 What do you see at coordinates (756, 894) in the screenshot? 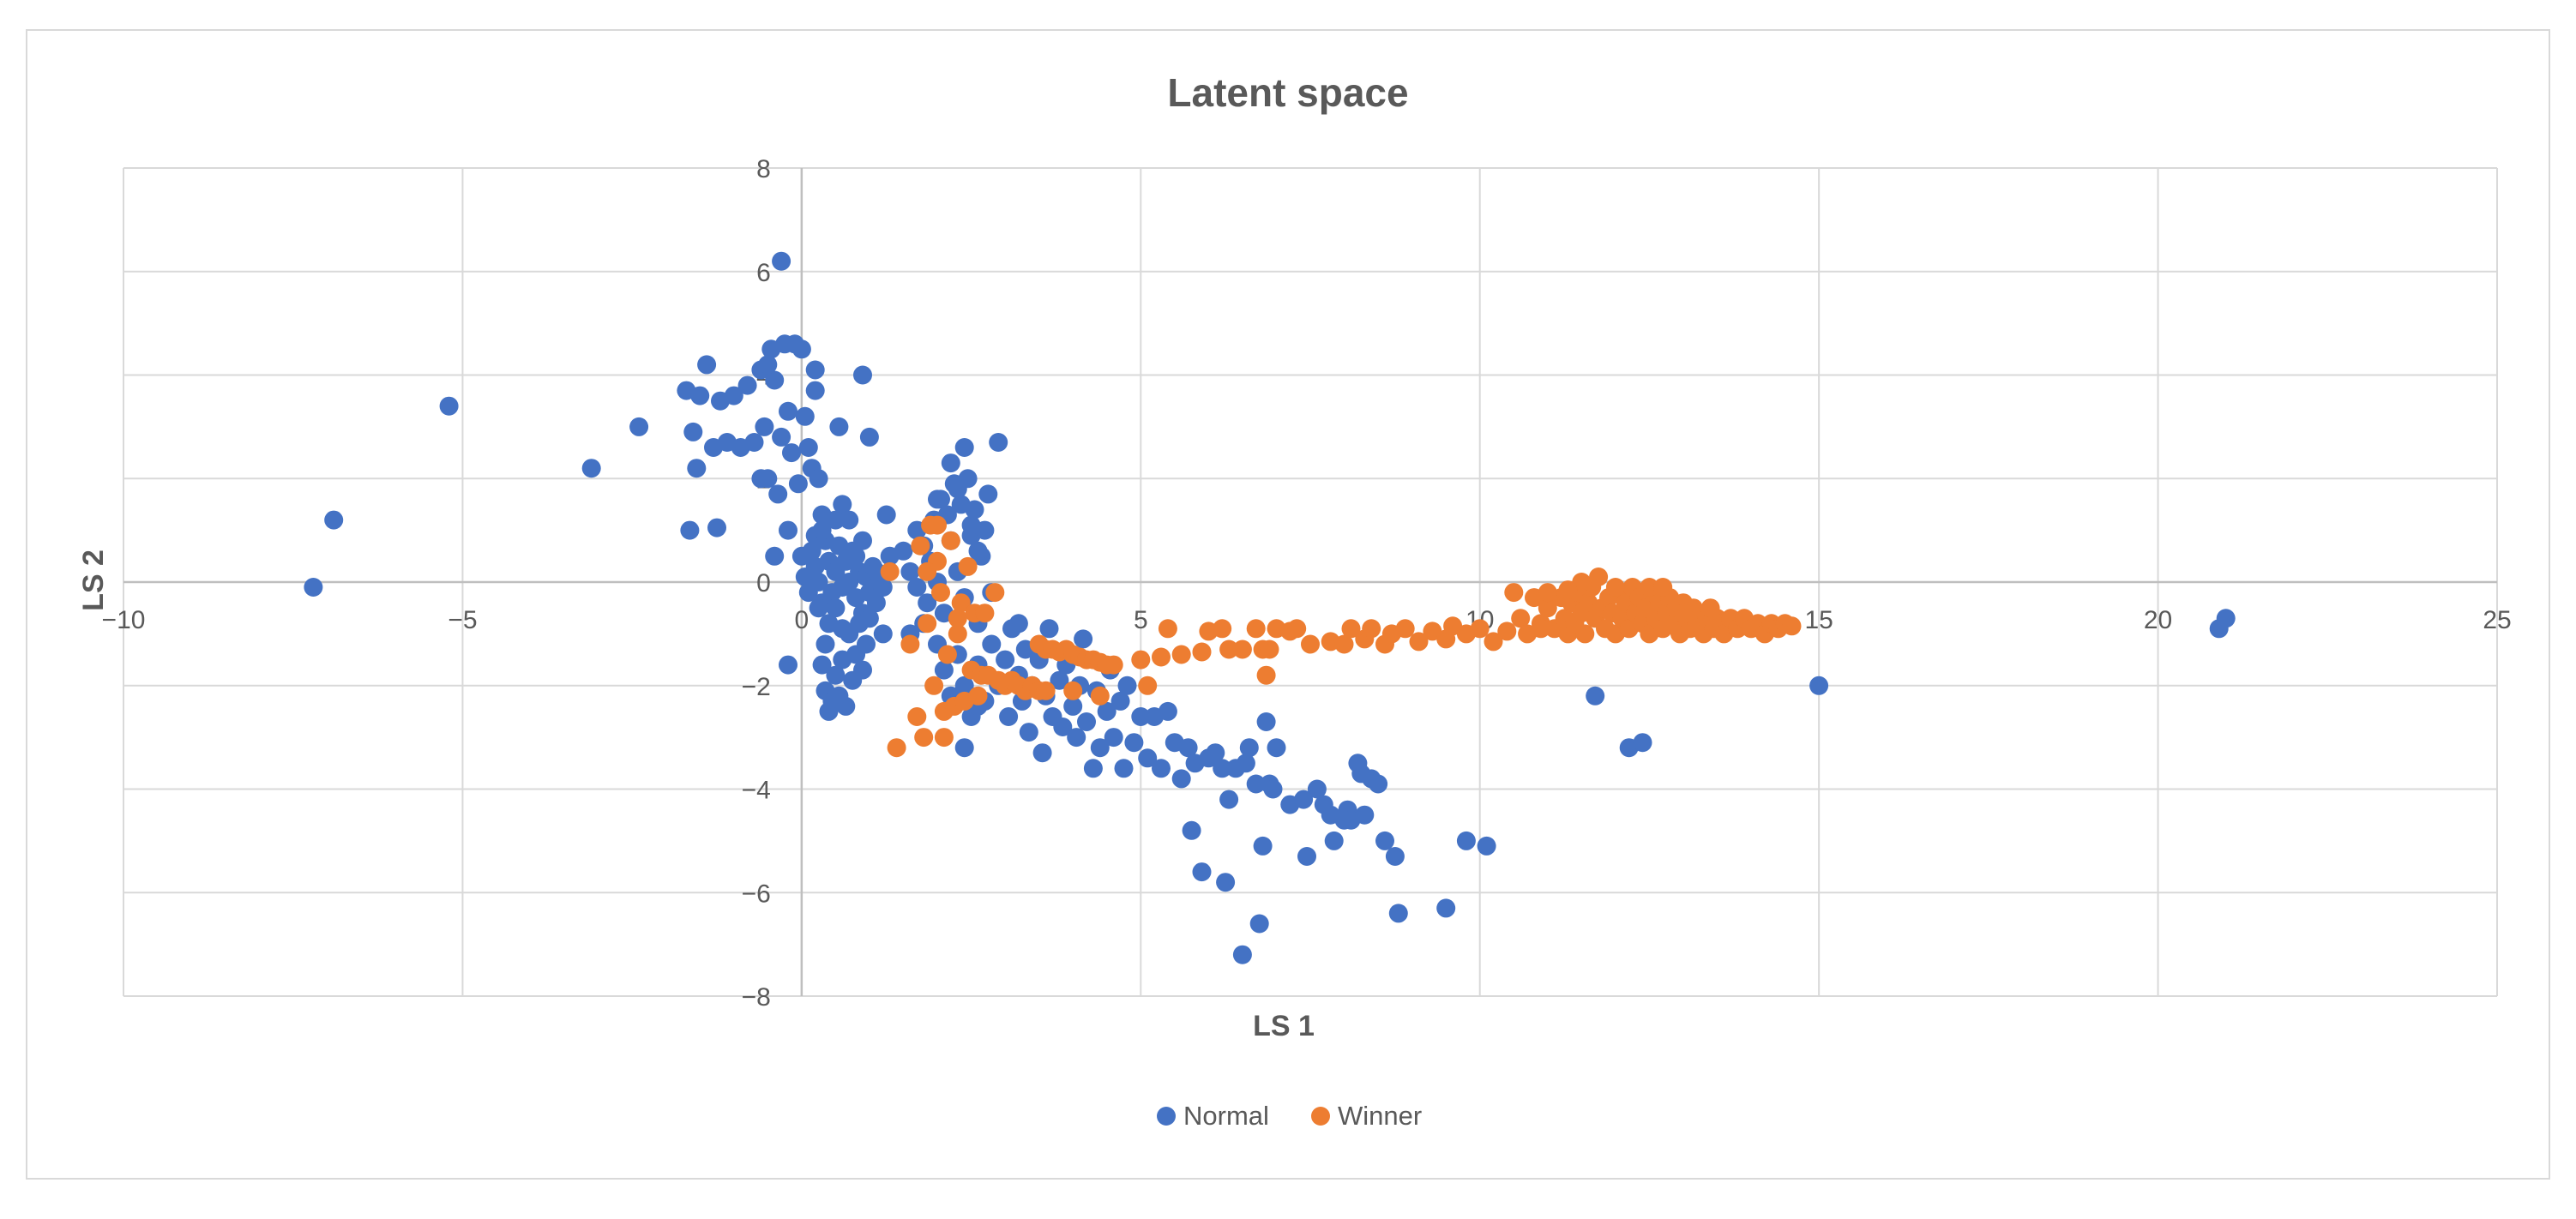
I see `y-tick-label: −6` at bounding box center [756, 894].